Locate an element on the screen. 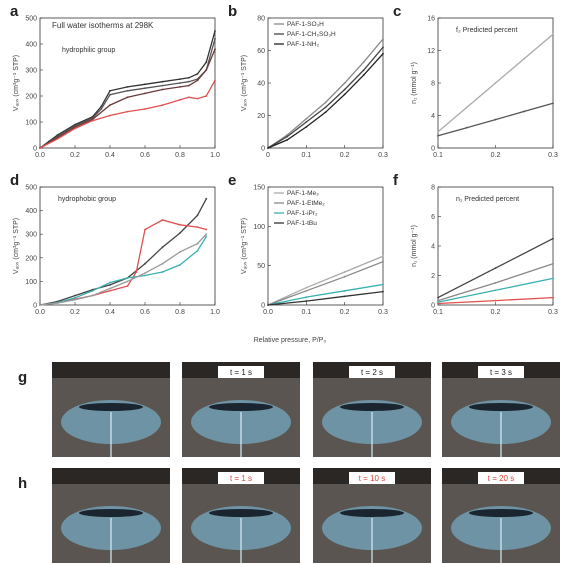 Image resolution: width=565 pixels, height=564 pixels. chart-annotation: f₂ Predicted percent is located at coordinates (487, 30).